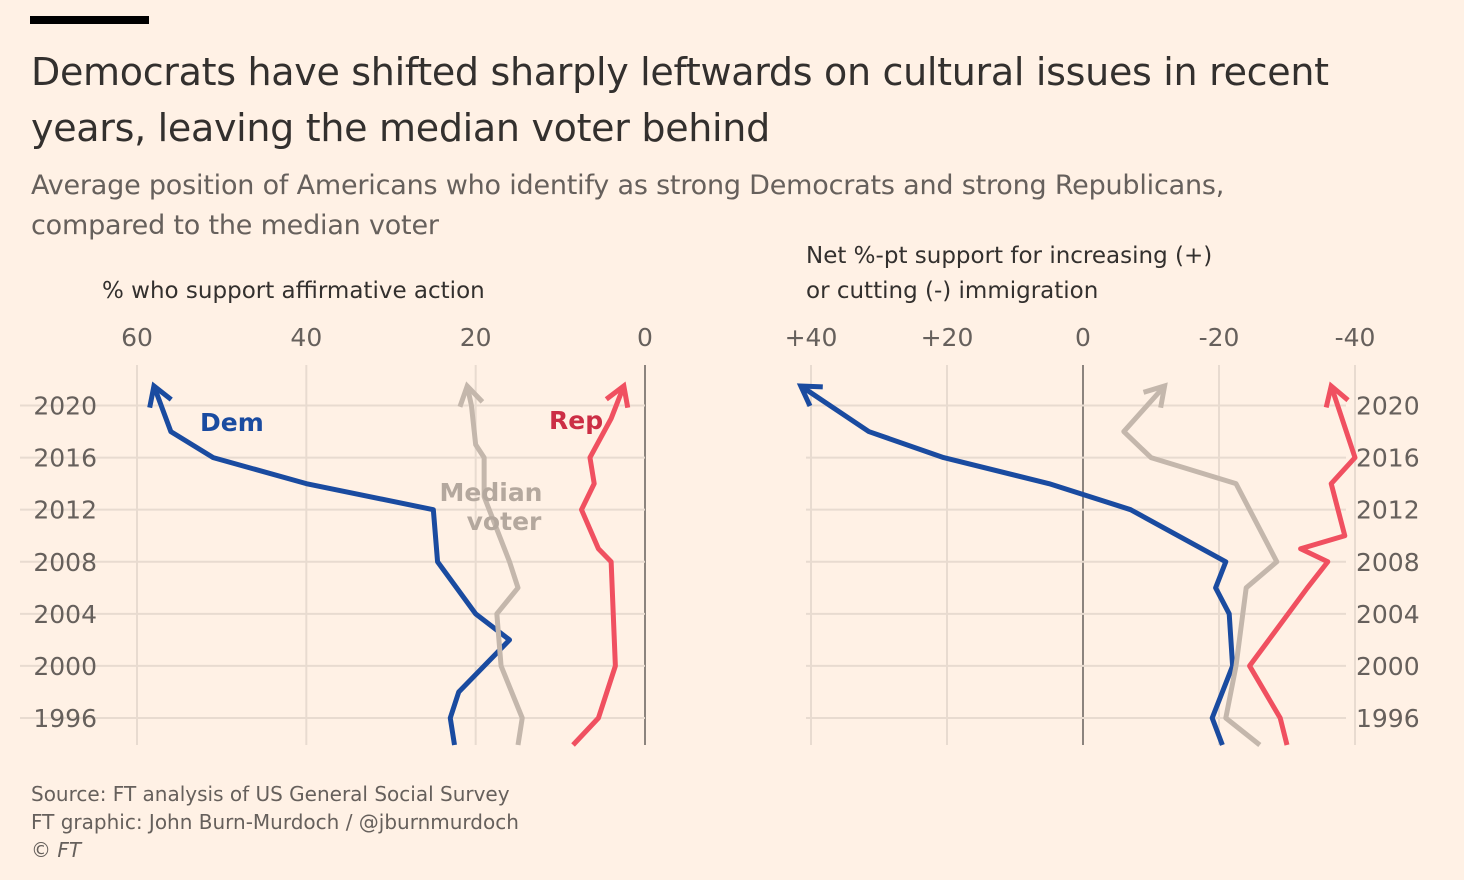 The height and width of the screenshot is (880, 1464). Describe the element at coordinates (491, 492) in the screenshot. I see `series-label-median-line1: Median` at that location.